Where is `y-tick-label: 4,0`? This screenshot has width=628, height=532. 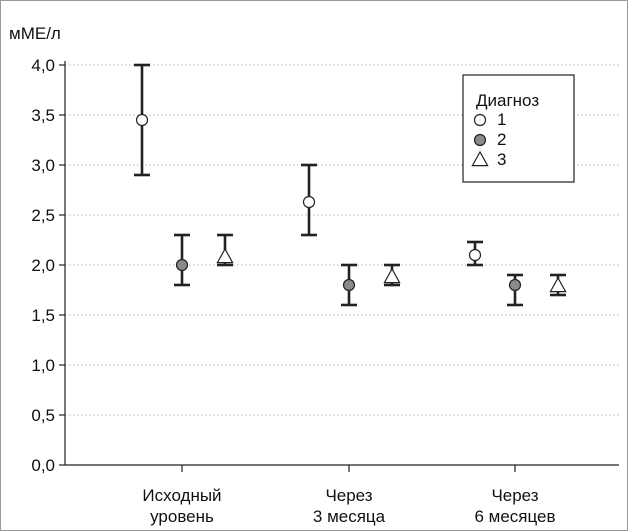
y-tick-label: 4,0 is located at coordinates (43, 65).